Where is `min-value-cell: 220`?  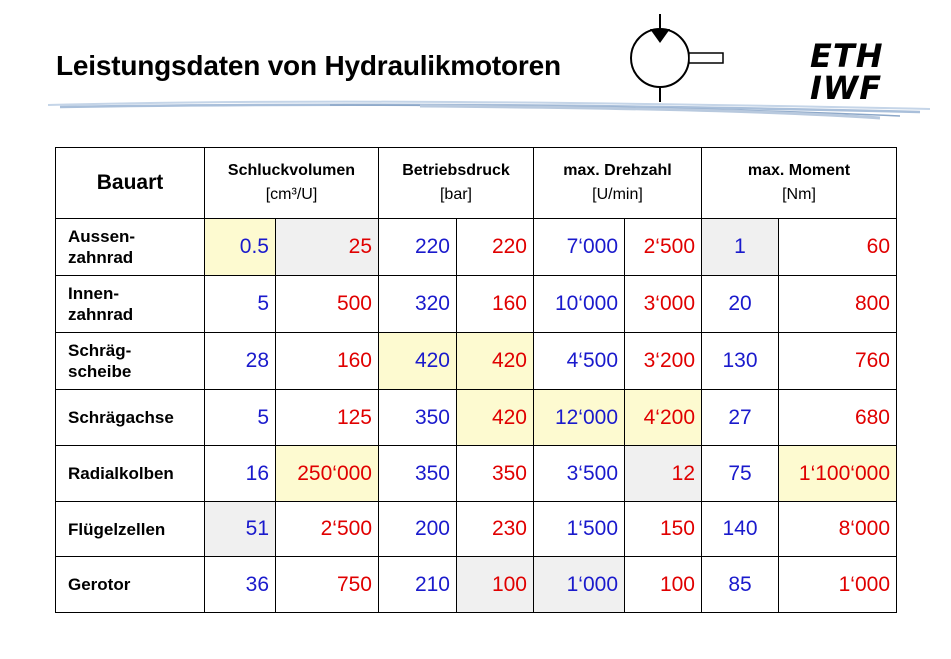 min-value-cell: 220 is located at coordinates (417, 247).